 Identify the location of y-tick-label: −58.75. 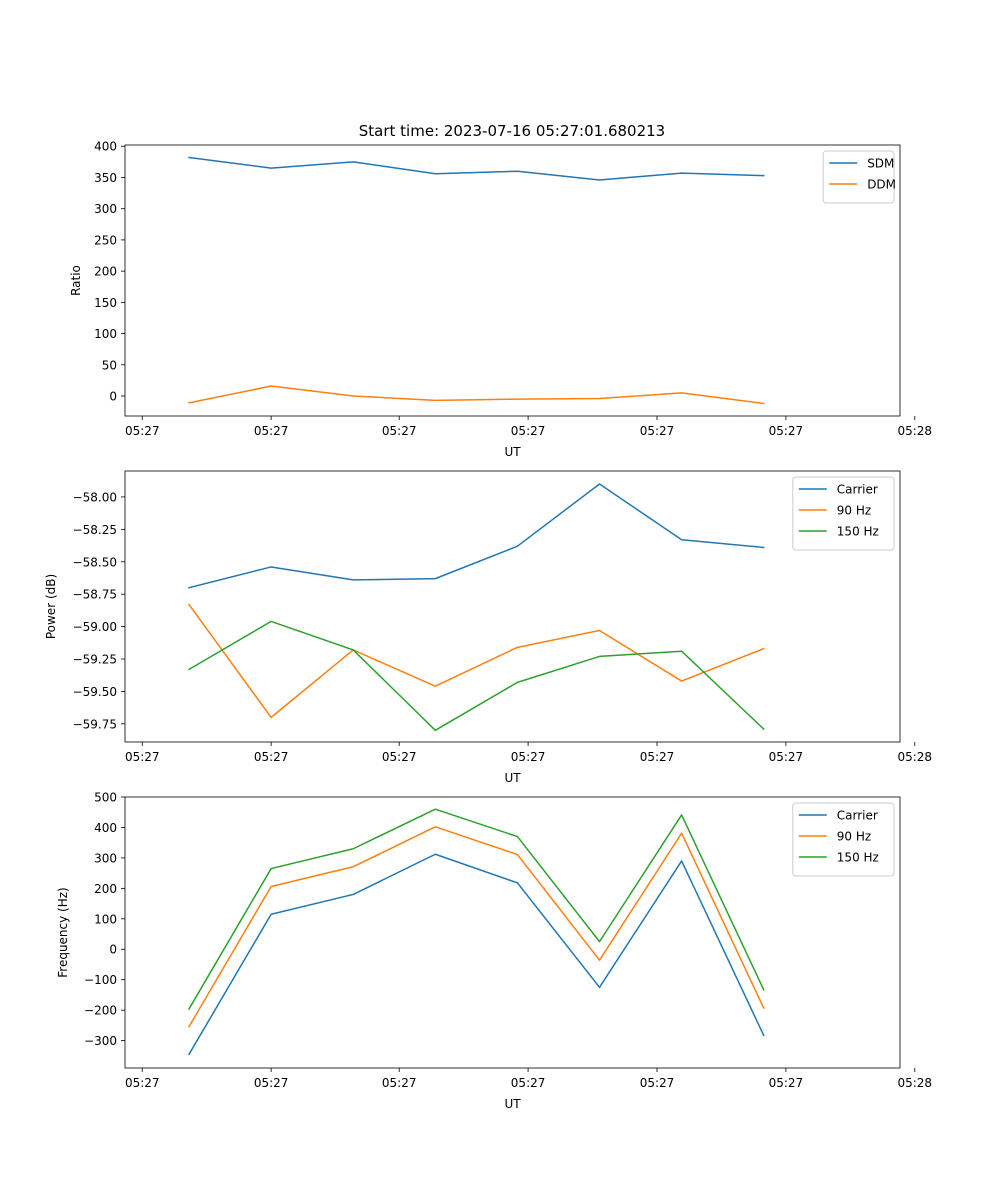
(95, 595).